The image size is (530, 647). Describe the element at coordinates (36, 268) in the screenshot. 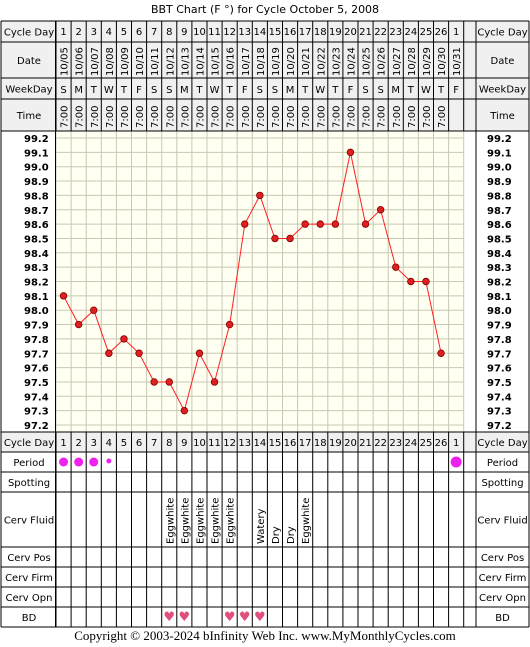

I see `y-tick-left: 98.3` at that location.